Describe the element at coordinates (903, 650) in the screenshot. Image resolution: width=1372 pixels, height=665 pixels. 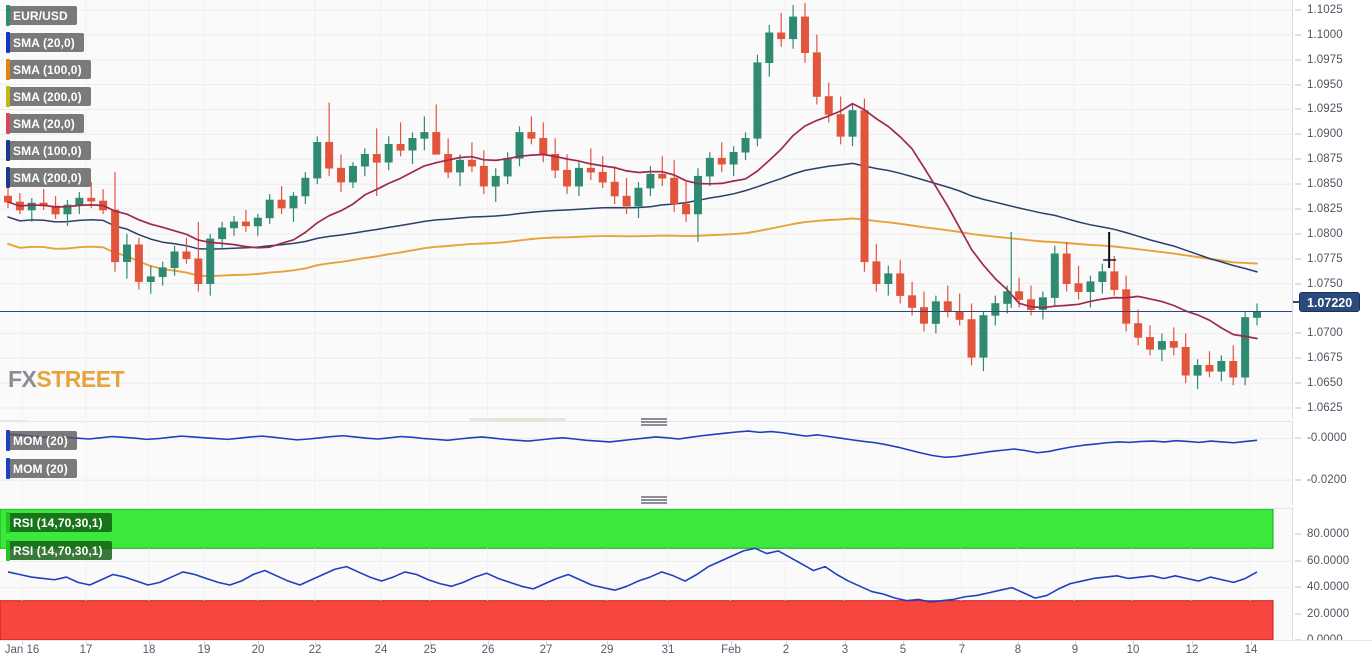
I see `x-axis-label: 5` at that location.